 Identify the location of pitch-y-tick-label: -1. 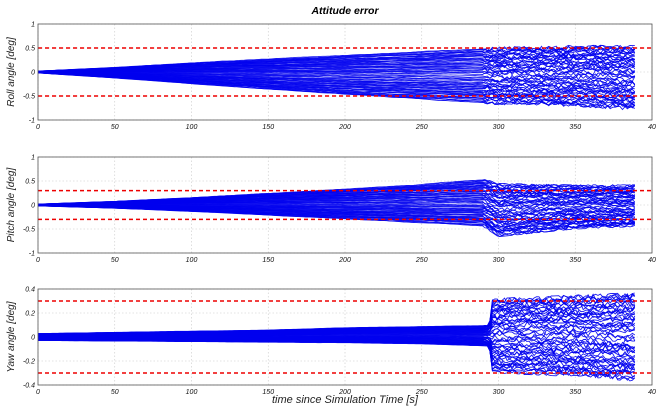
(32, 254).